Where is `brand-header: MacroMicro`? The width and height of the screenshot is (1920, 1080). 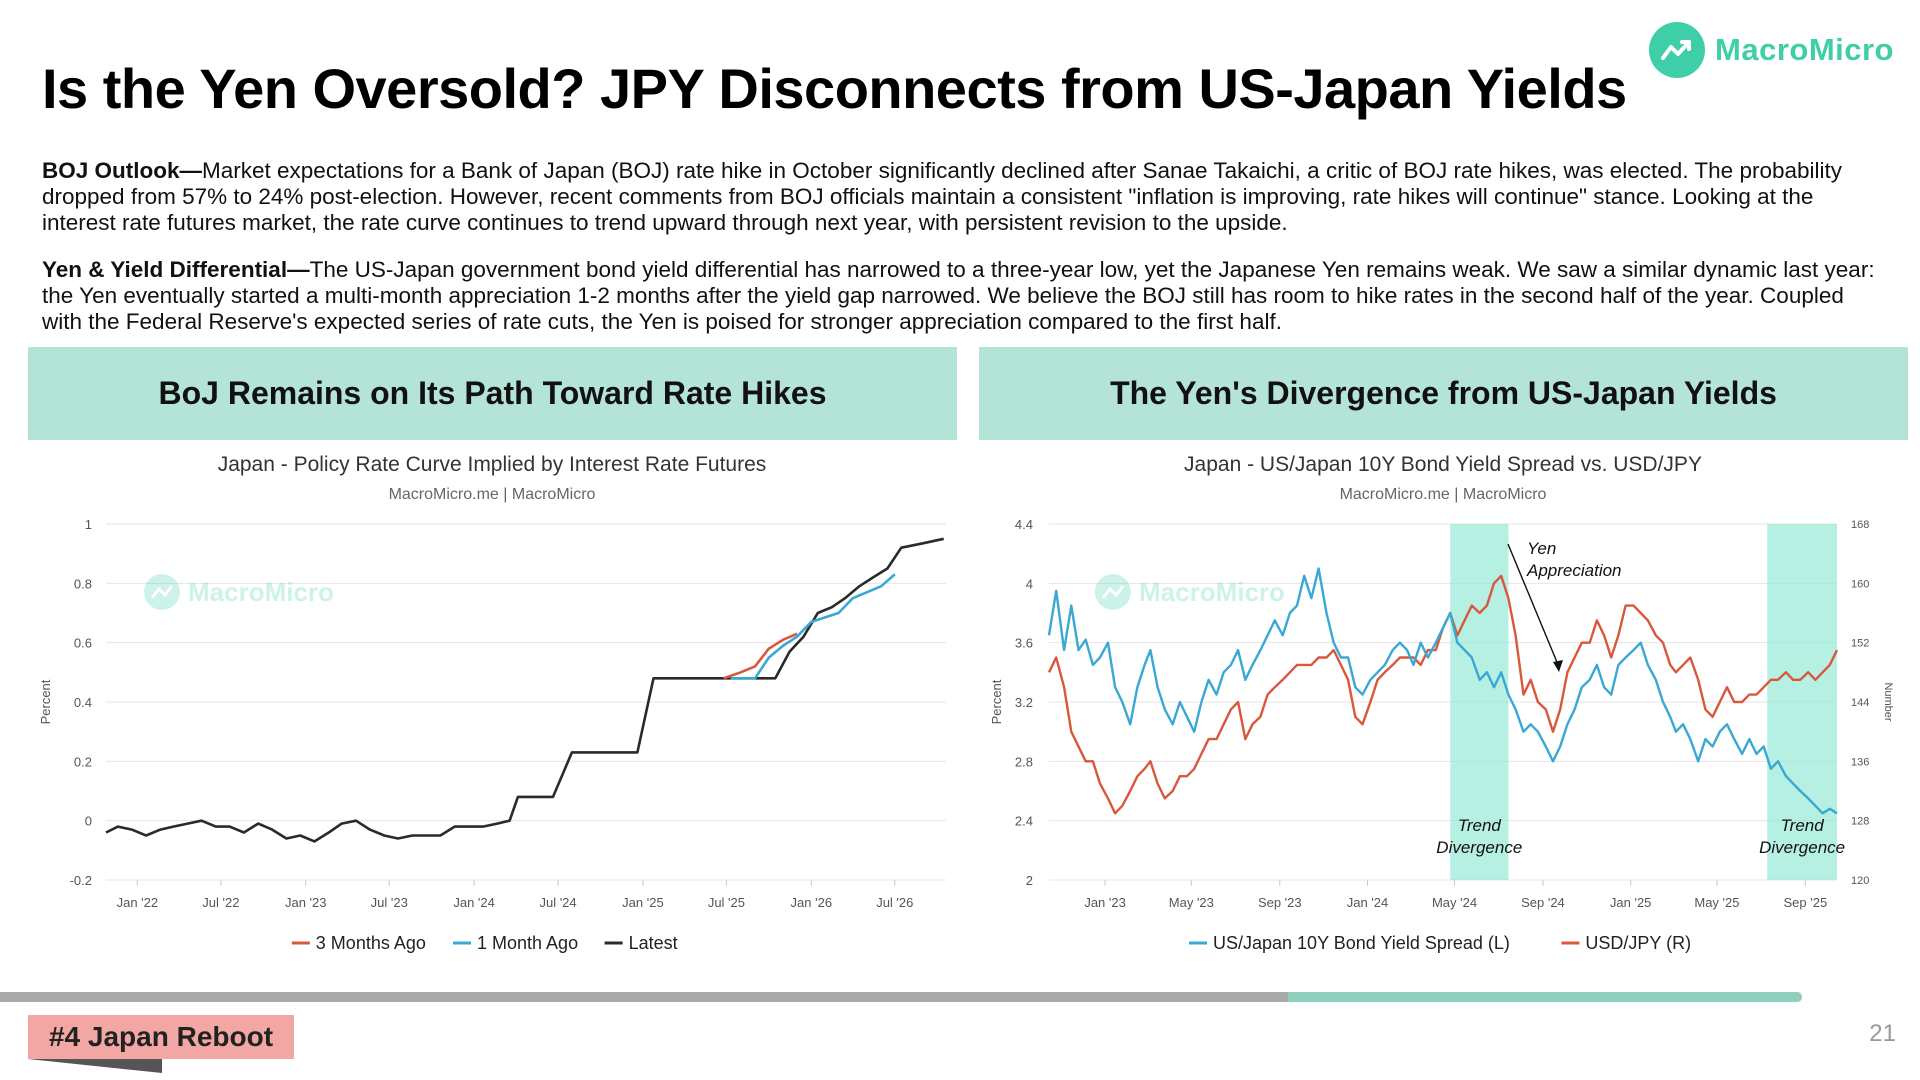
brand-header: MacroMicro is located at coordinates (1771, 50).